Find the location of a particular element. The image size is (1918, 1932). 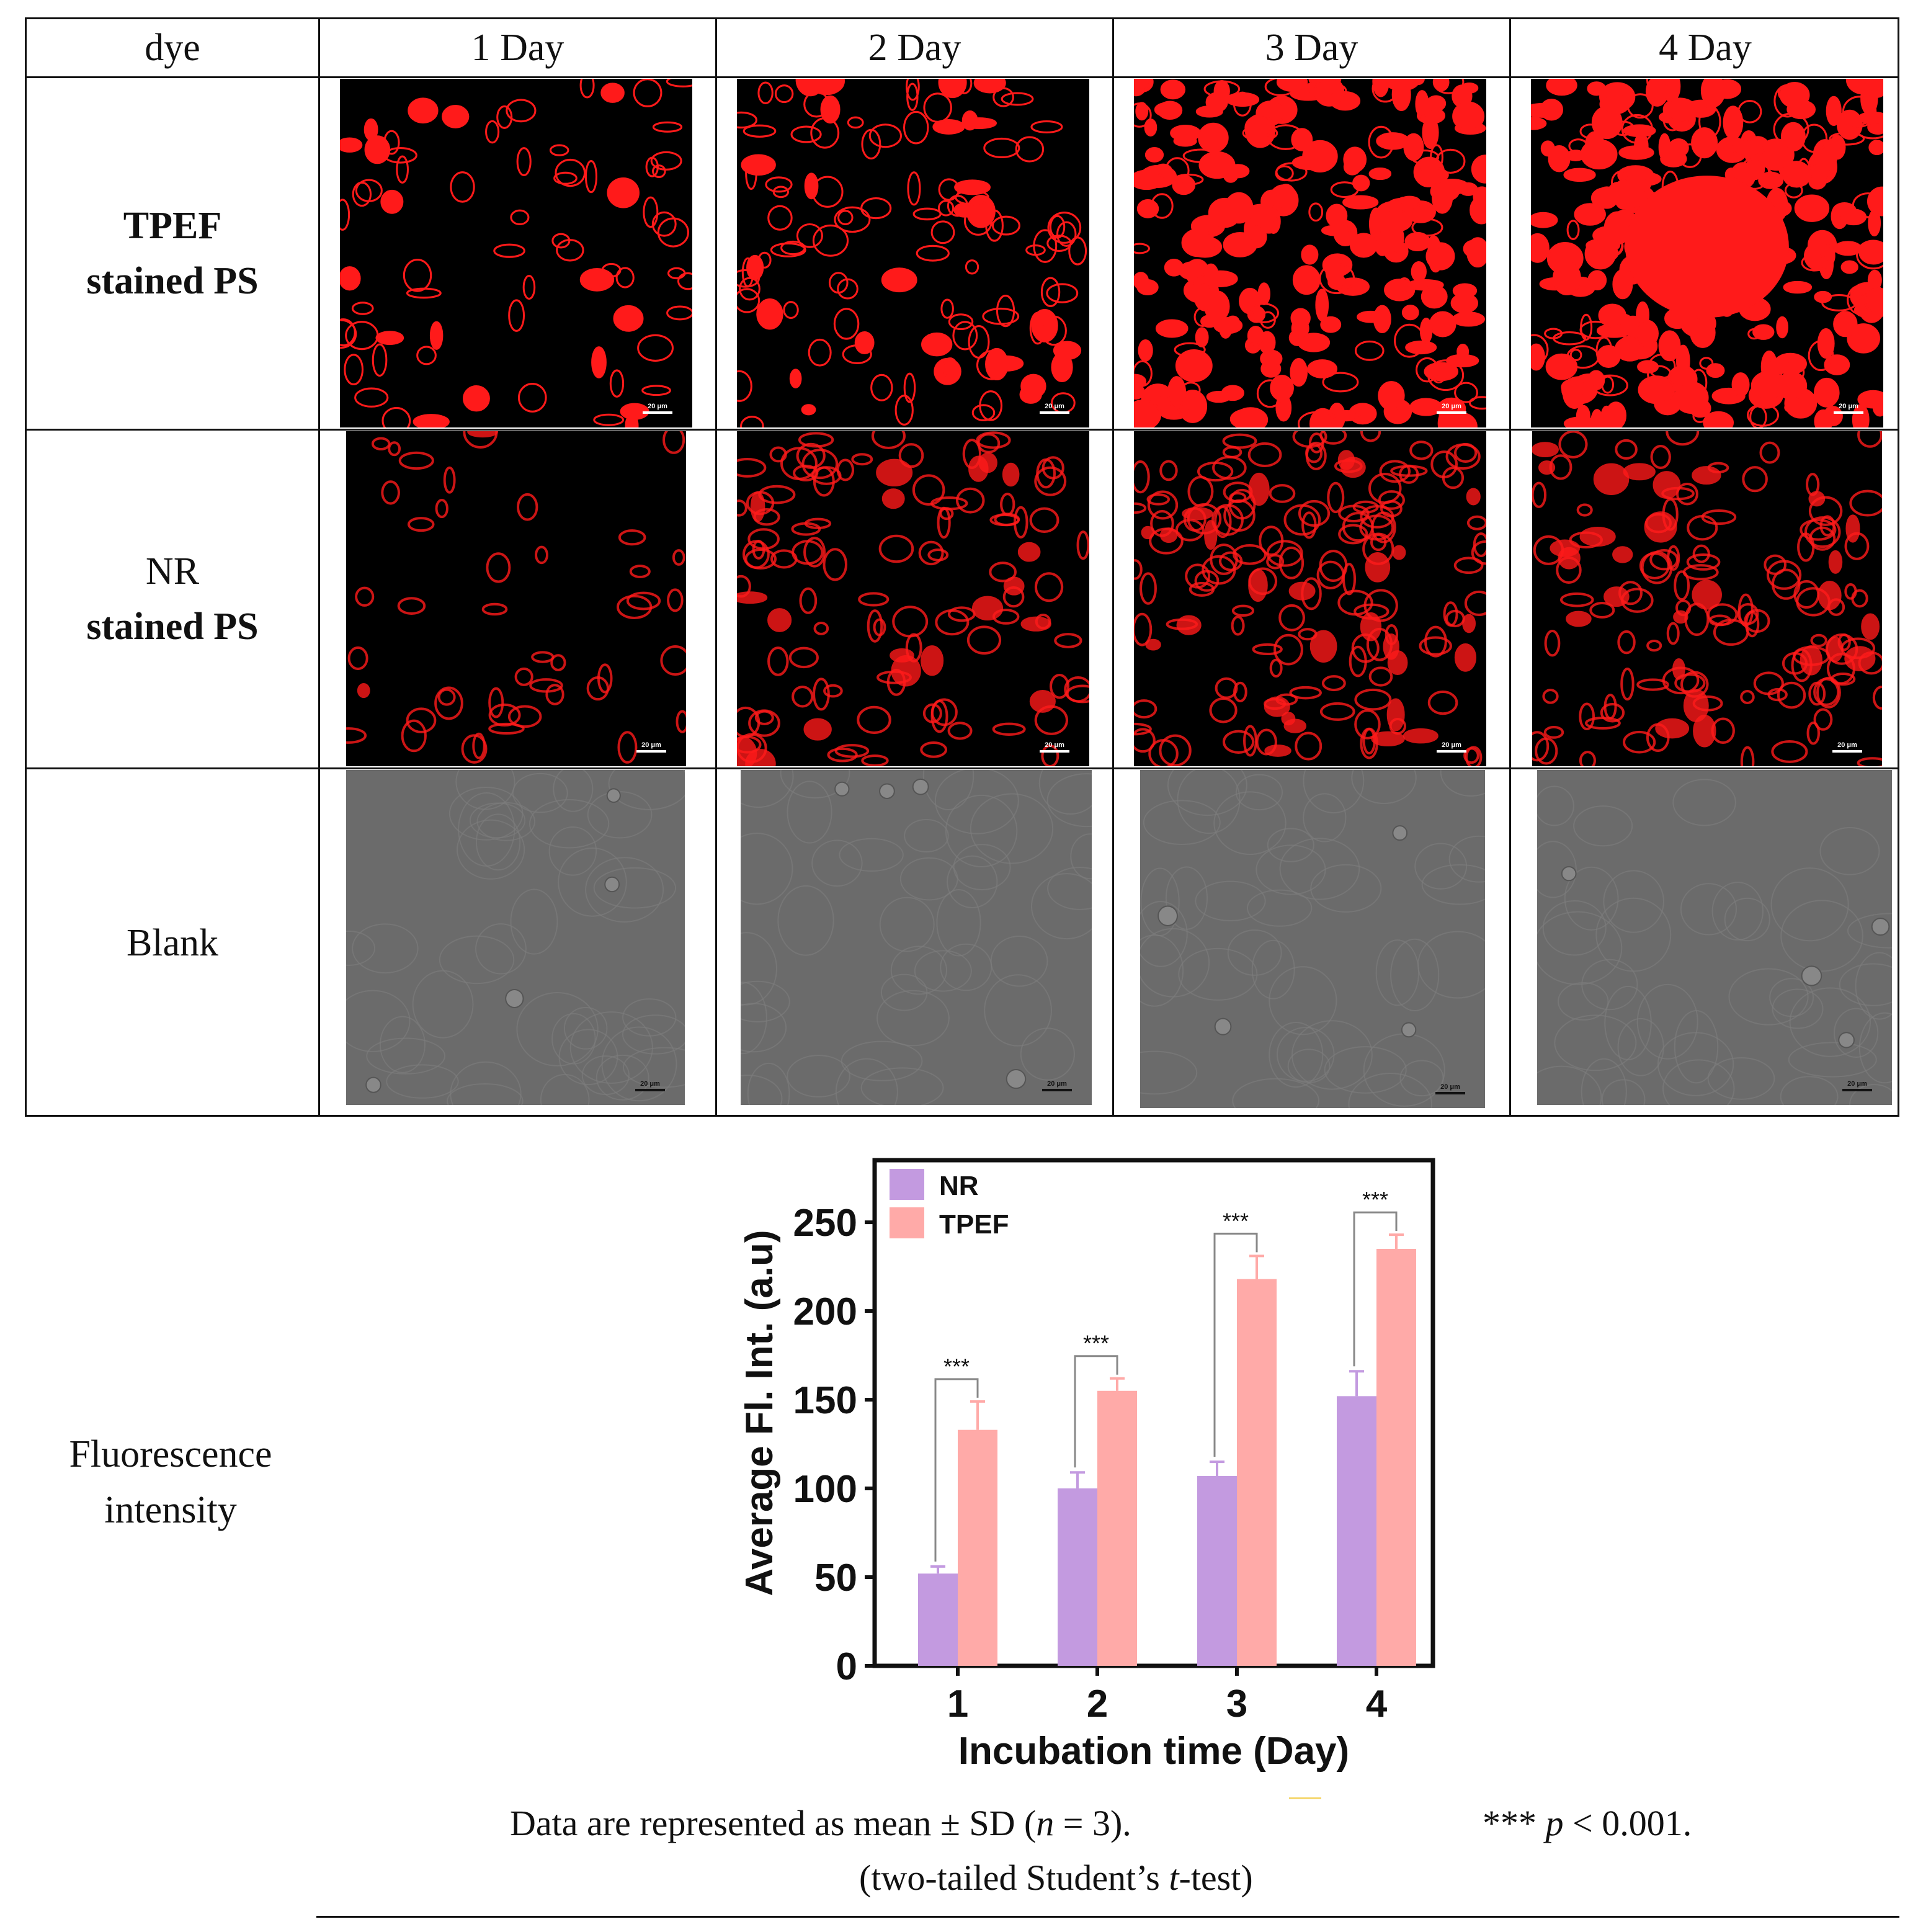

micrograph-tpef-day1: 20 μm is located at coordinates (516, 253).